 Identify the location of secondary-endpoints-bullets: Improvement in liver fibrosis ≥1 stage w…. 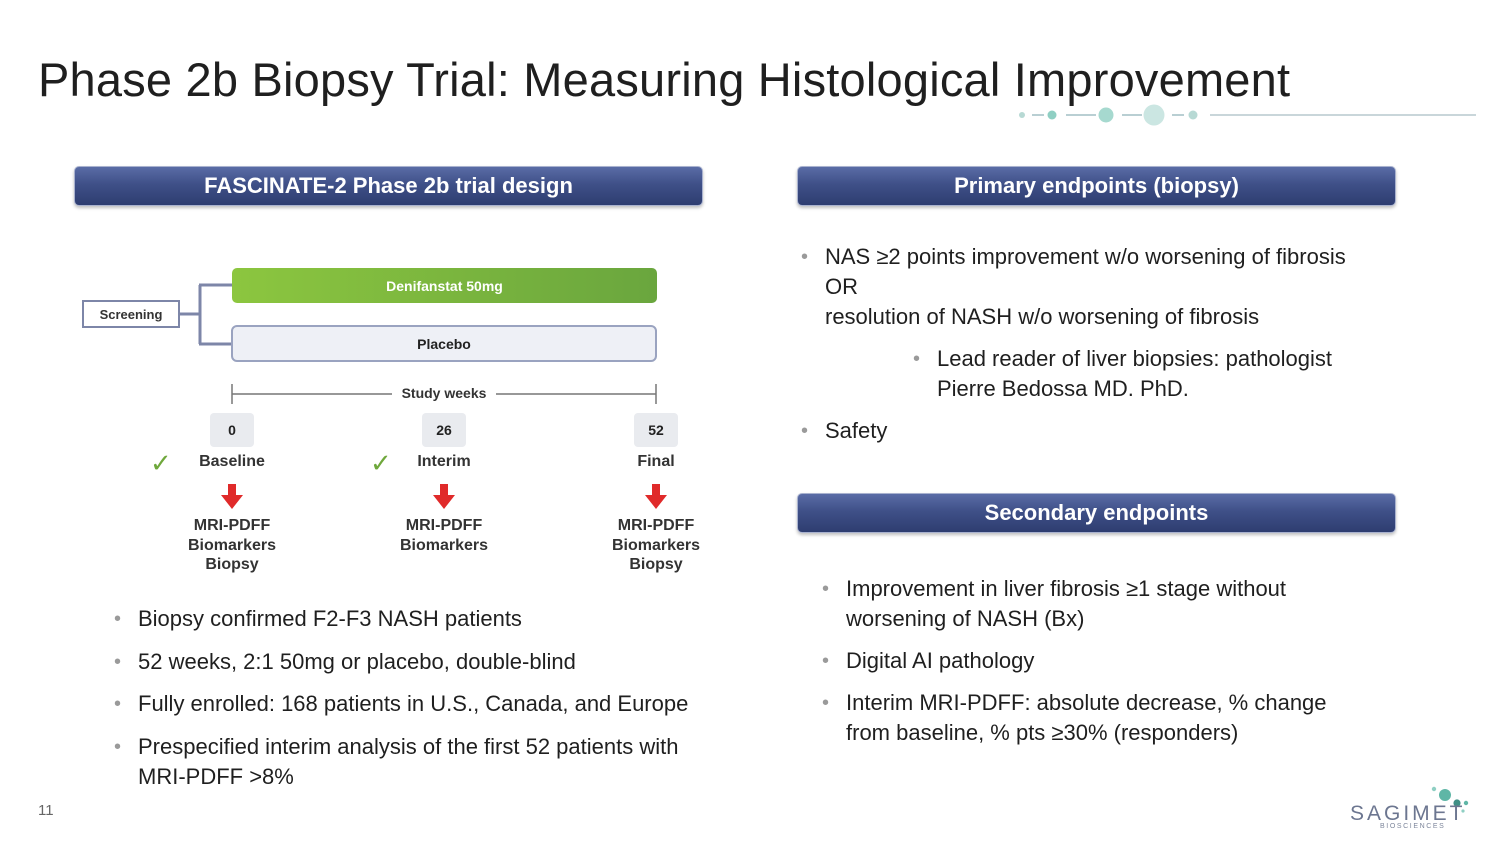
(1122, 667).